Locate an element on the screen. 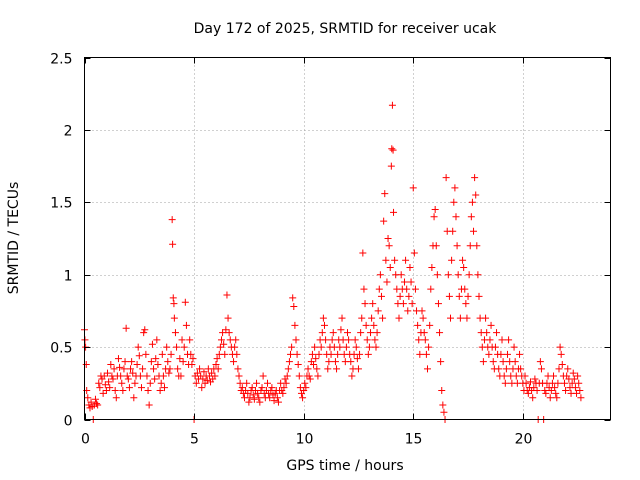  y-tick-label: 1.5 is located at coordinates (61, 204).